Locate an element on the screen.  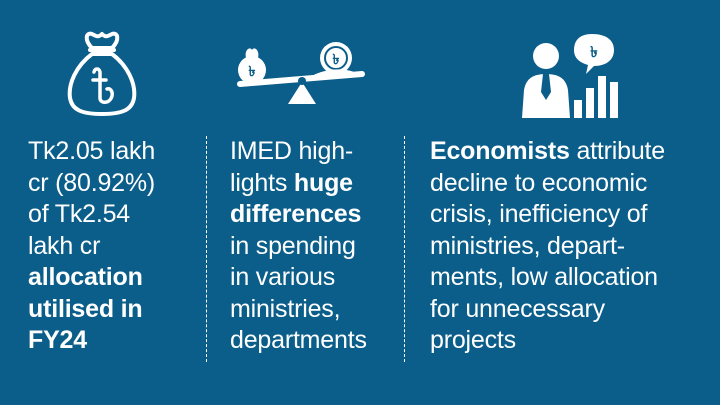
bold-text-segment: differences is located at coordinates (296, 214).